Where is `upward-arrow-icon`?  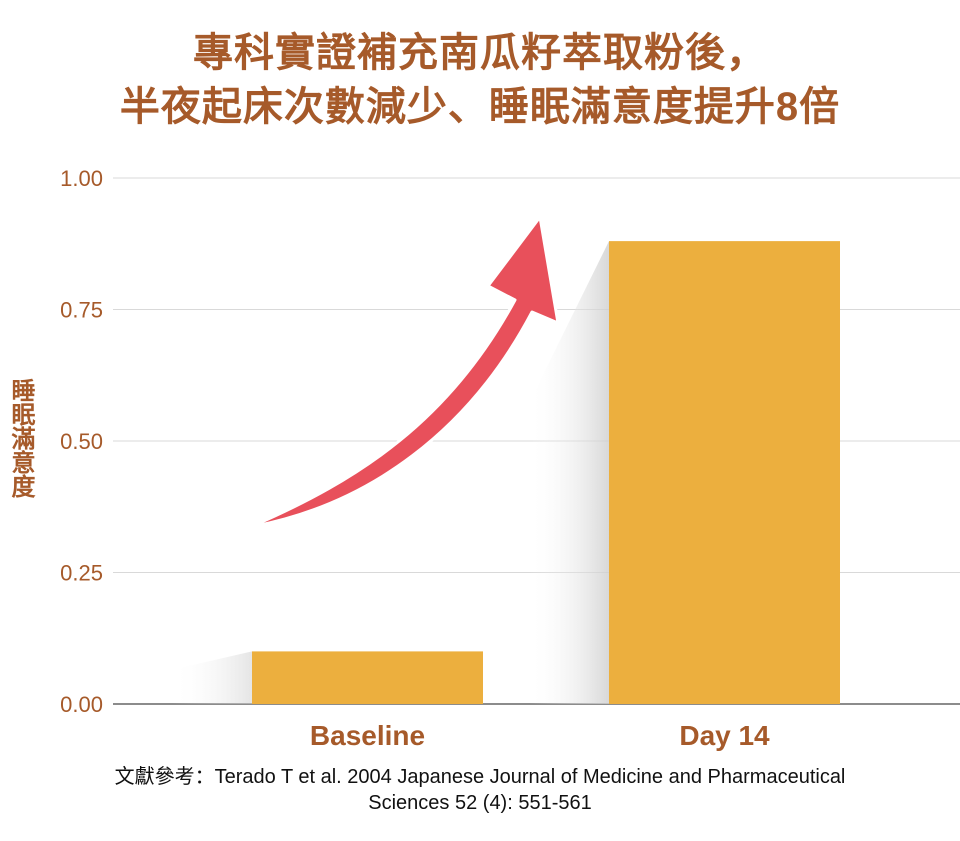
upward-arrow-icon is located at coordinates (404, 372).